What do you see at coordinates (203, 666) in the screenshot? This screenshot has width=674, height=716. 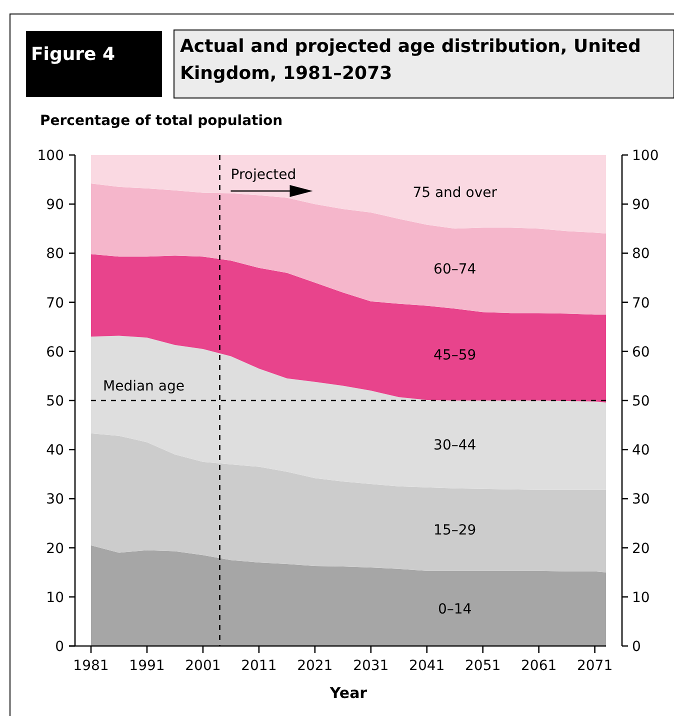 I see `x-tick-label: 2001` at bounding box center [203, 666].